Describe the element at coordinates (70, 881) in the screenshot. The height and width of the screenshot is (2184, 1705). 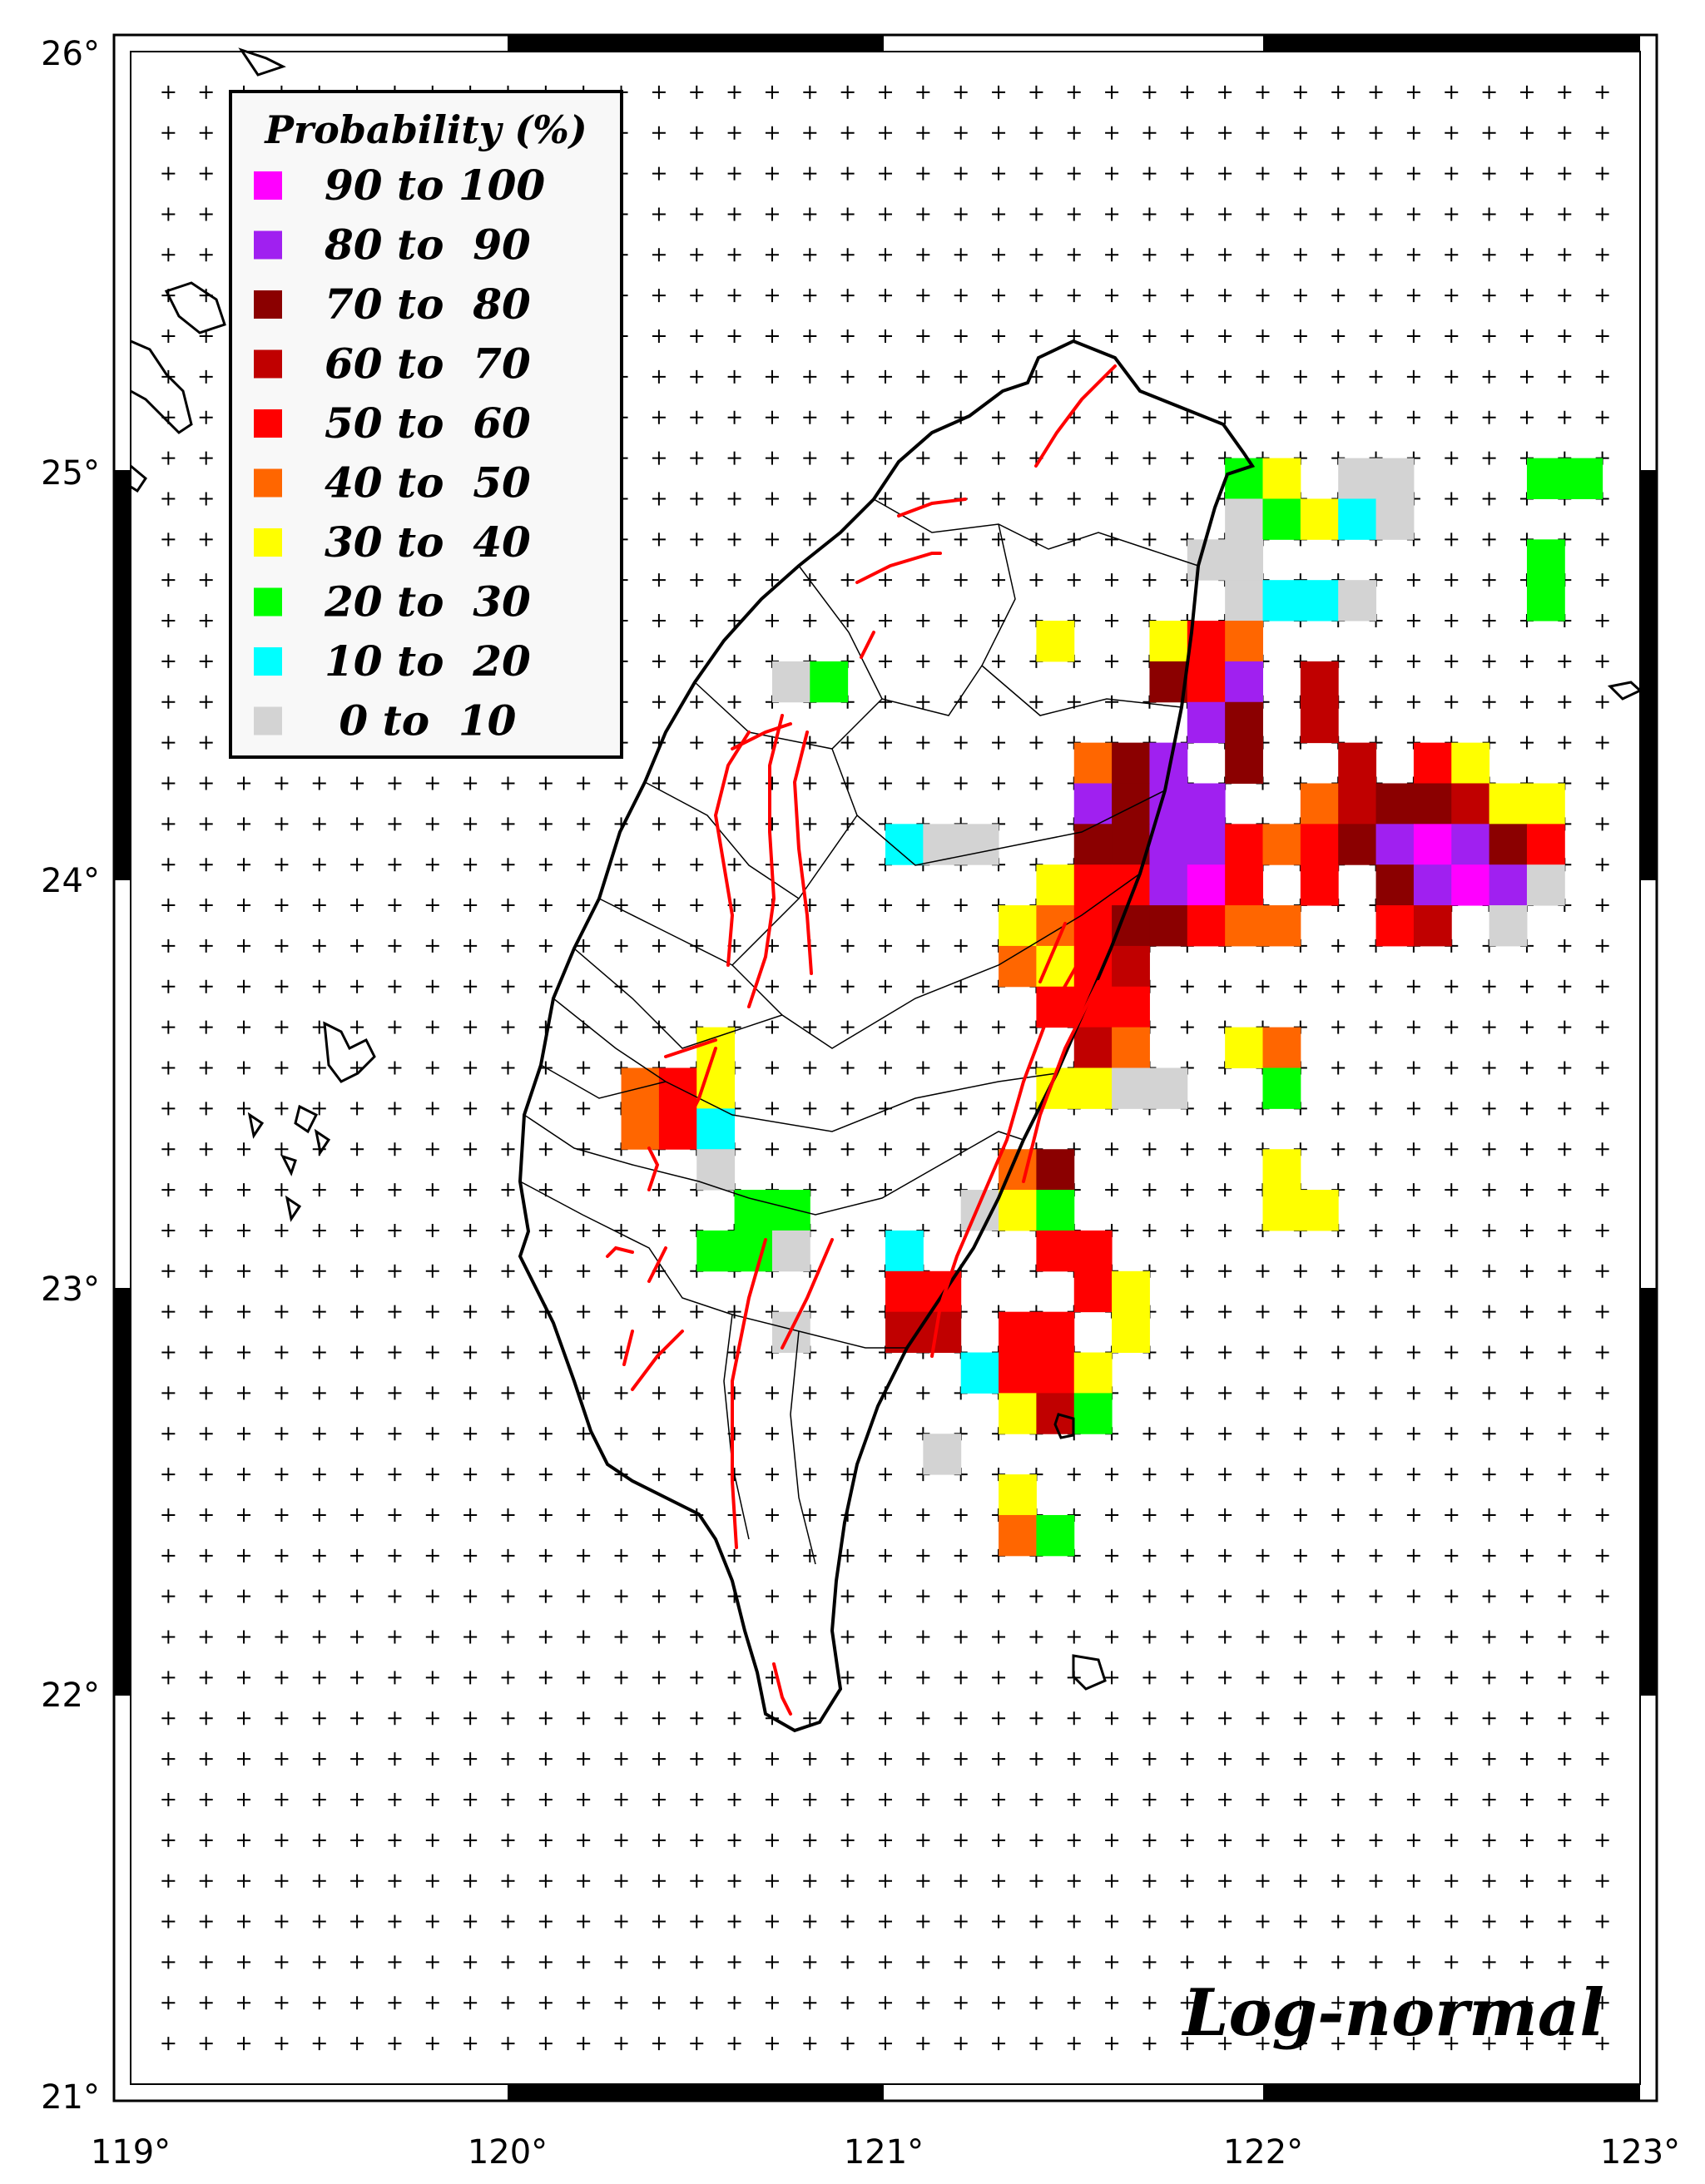
I see `lat-label-24: 24°` at that location.